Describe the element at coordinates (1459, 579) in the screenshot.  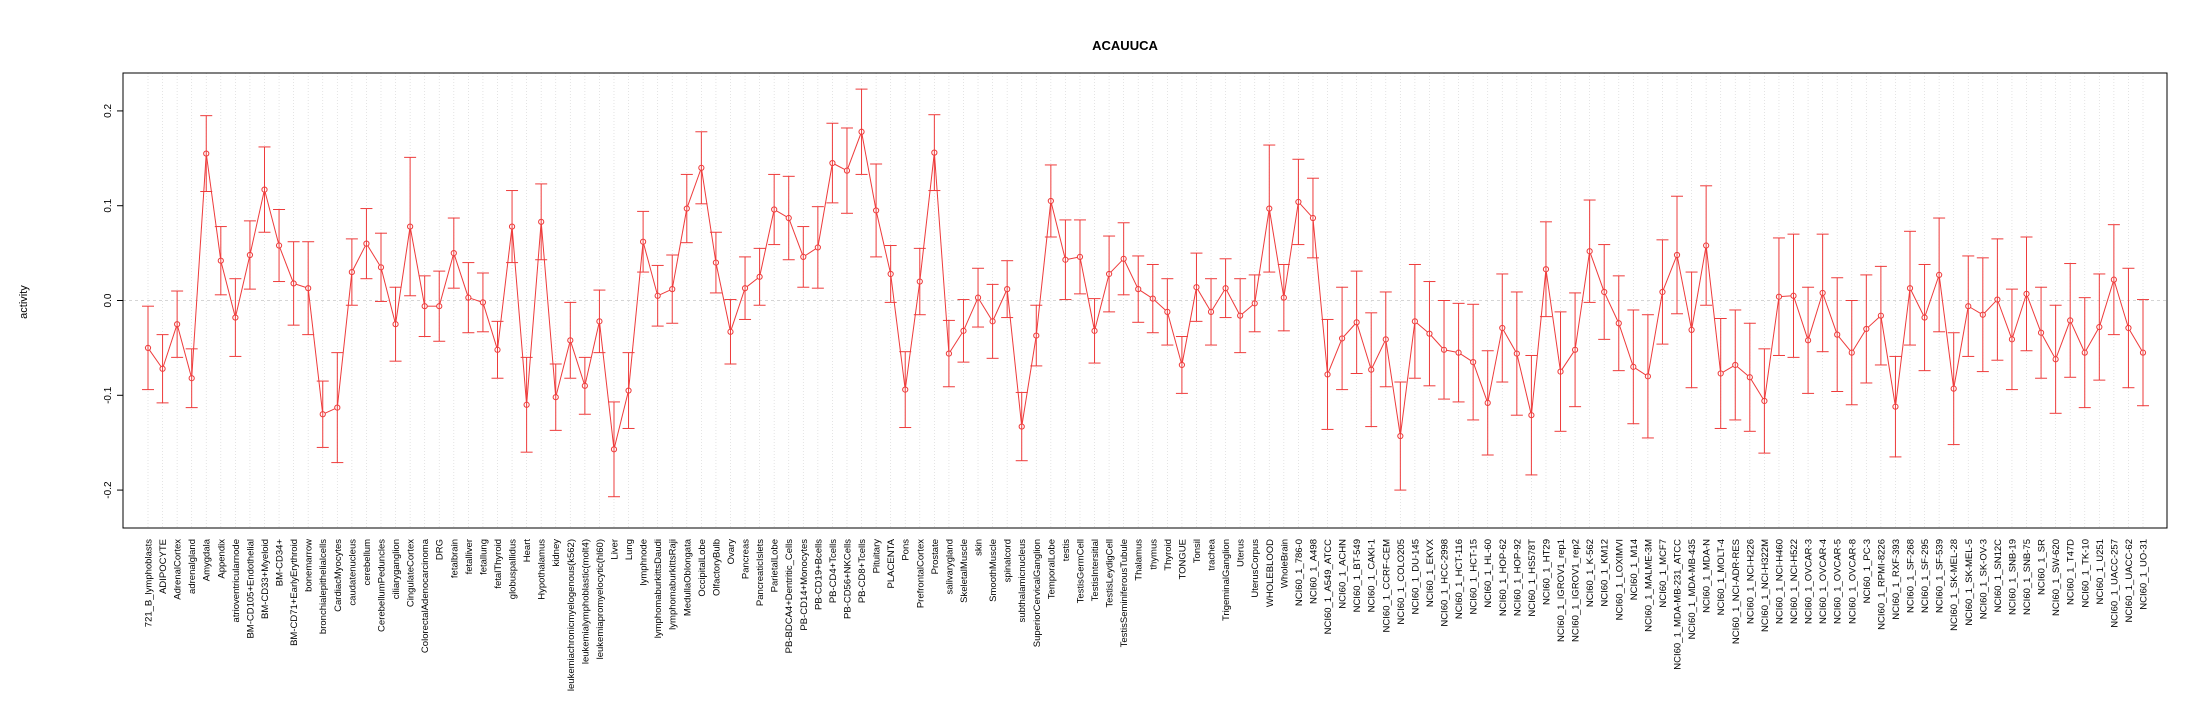
I see `x-tick-label: NCI60_1_HCT-116` at that location.